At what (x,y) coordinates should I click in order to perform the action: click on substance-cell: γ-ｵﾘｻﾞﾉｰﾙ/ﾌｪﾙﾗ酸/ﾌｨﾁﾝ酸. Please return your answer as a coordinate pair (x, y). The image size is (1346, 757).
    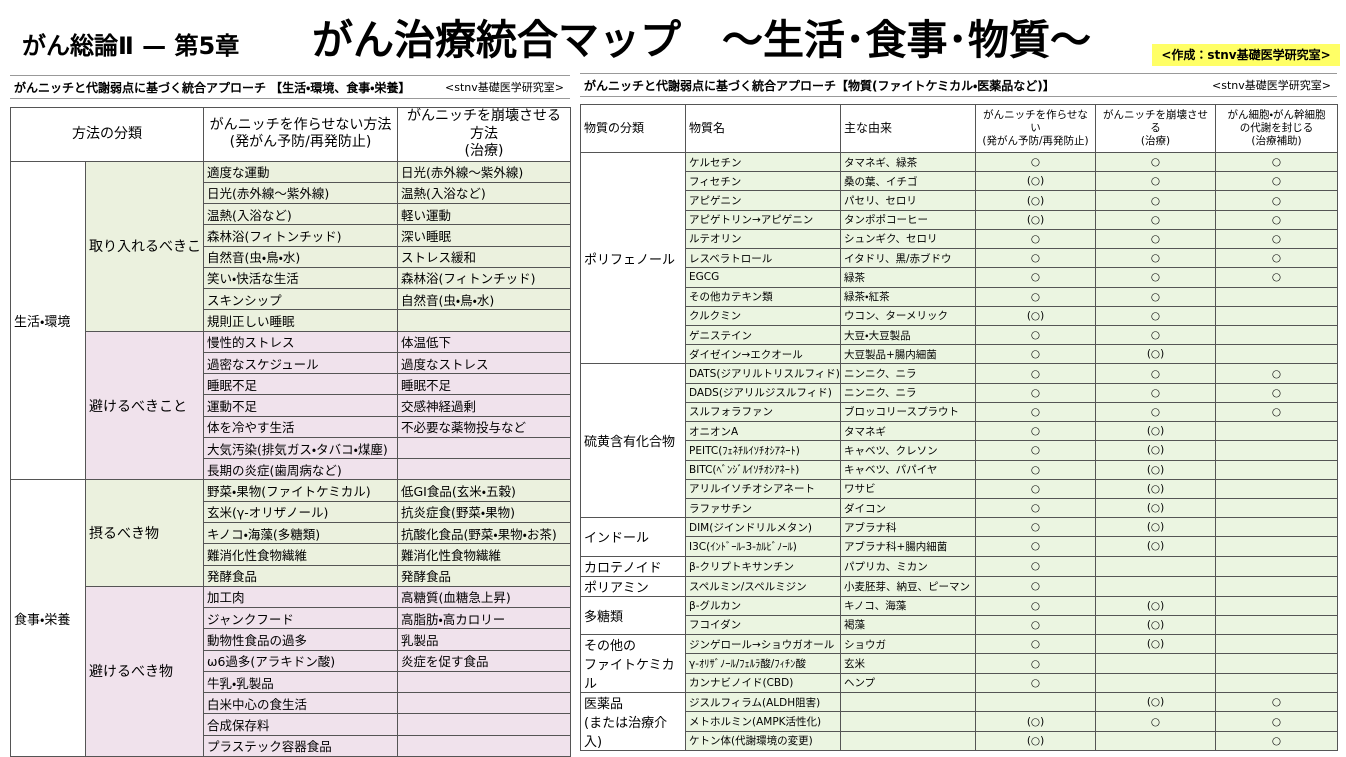
    Looking at the image, I should click on (763, 663).